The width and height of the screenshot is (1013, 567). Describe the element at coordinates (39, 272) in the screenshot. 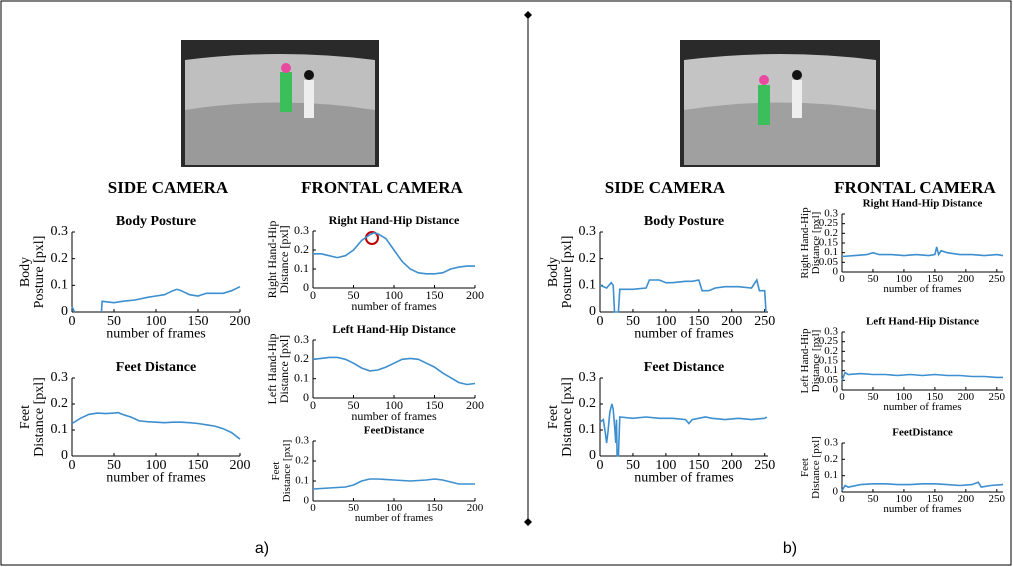

I see `y-axis-label: Posture [pxl]` at that location.